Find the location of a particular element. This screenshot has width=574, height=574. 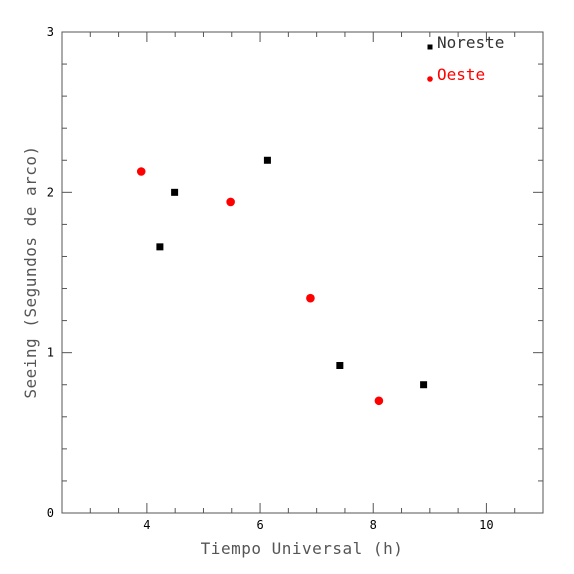

x-tick-label: 8 is located at coordinates (373, 525).